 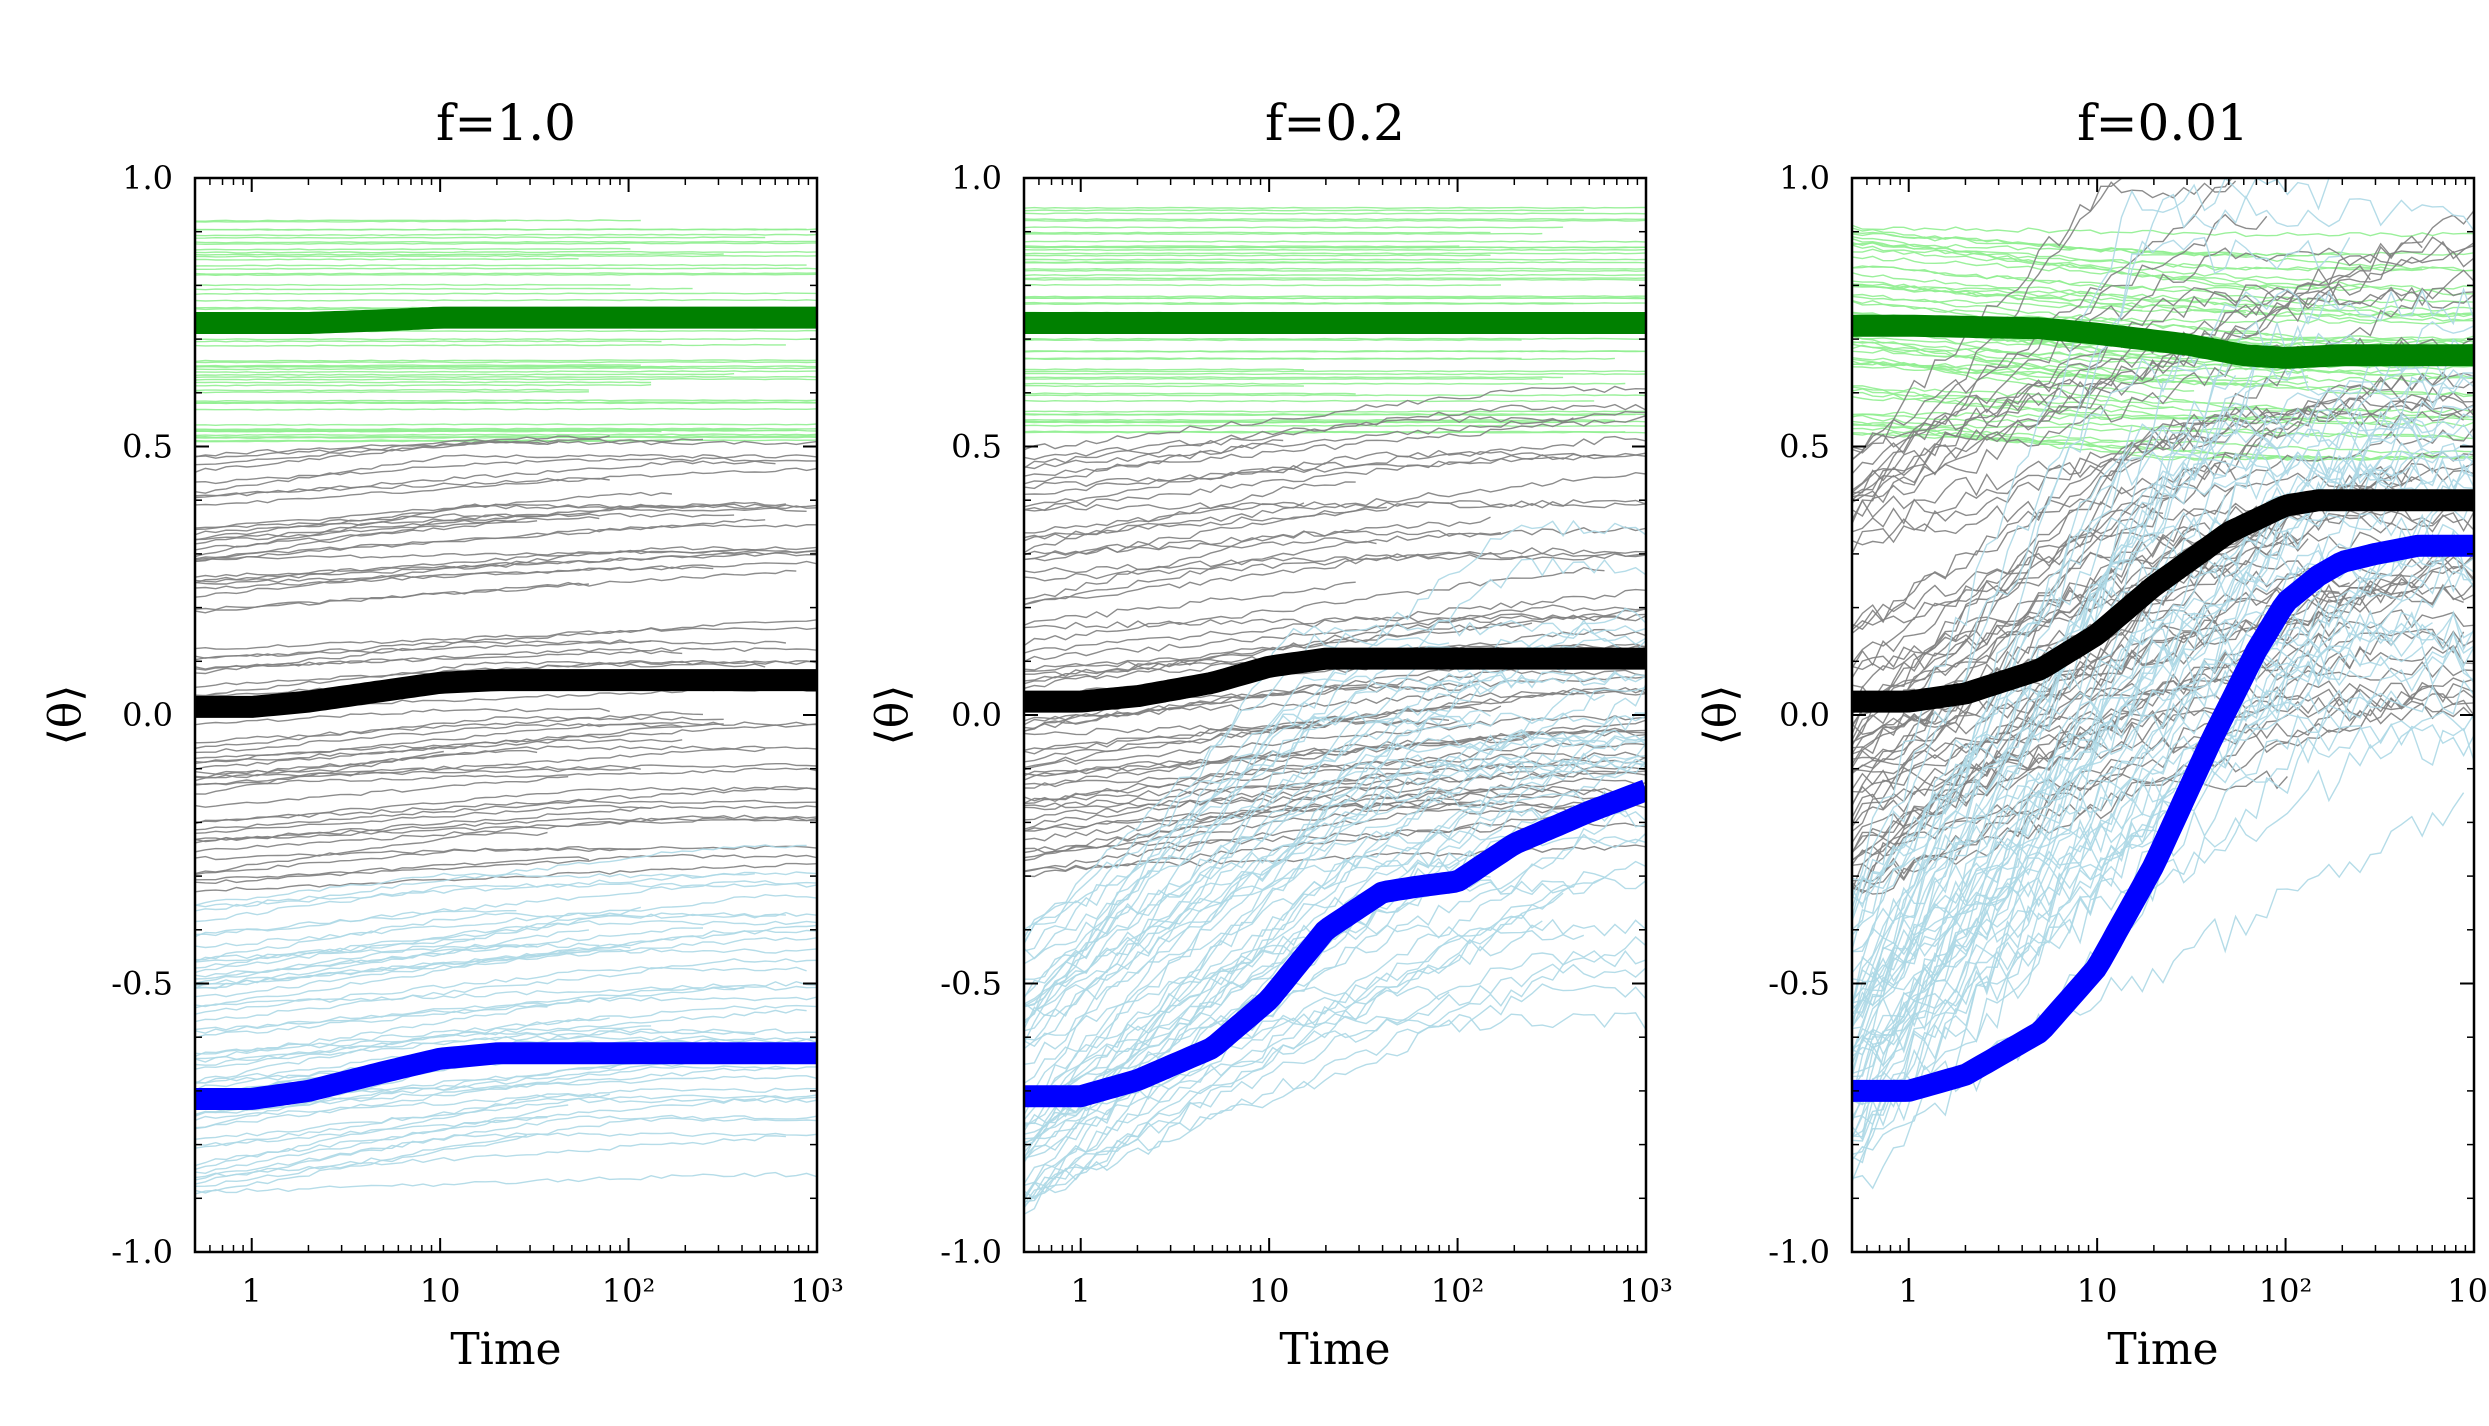 I want to click on y-tick-label: 1.0, so click(x=1804, y=178).